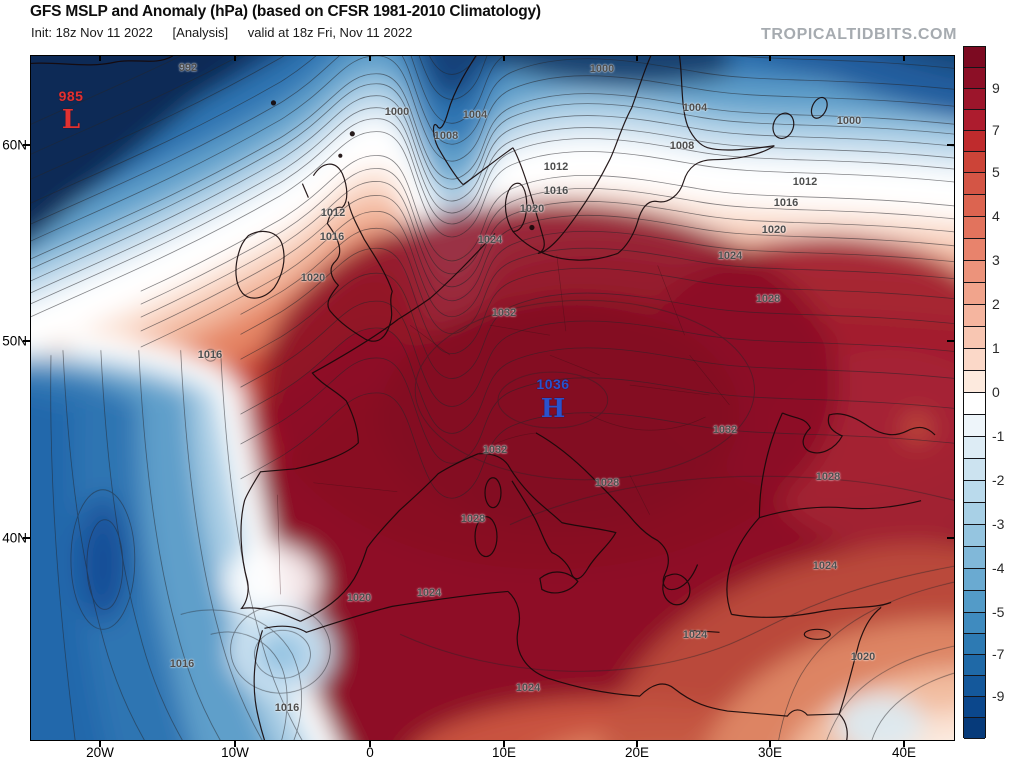  Describe the element at coordinates (504, 751) in the screenshot. I see `lon-tick-label: 10E` at that location.